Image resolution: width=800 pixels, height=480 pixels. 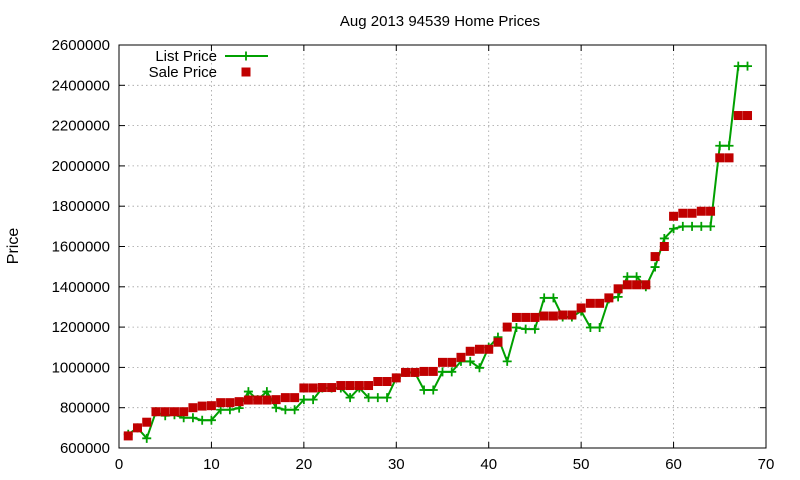 What do you see at coordinates (183, 72) in the screenshot?
I see `legend-label-sale-price: Sale Price` at bounding box center [183, 72].